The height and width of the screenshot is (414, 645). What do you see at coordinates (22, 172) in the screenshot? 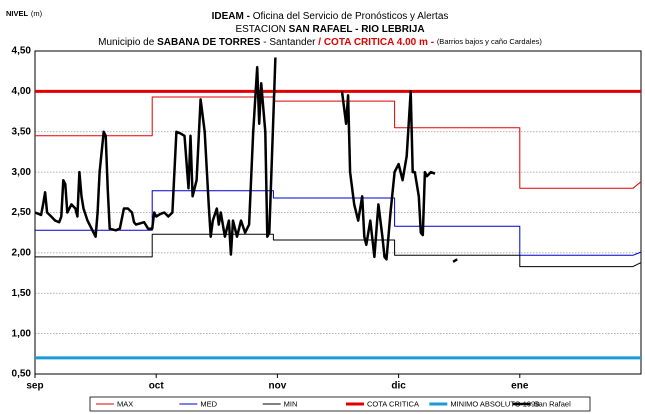
I see `y-tick-label: 3,00` at bounding box center [22, 172].